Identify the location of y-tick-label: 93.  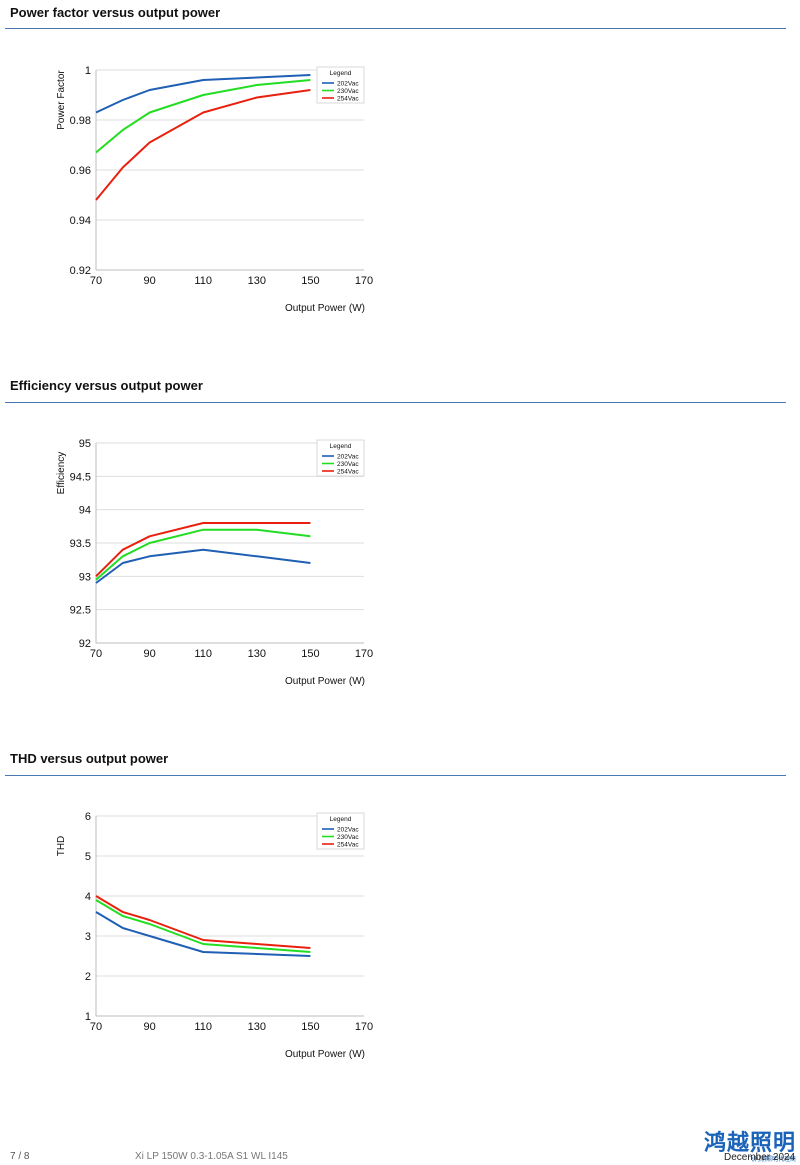
(85, 577).